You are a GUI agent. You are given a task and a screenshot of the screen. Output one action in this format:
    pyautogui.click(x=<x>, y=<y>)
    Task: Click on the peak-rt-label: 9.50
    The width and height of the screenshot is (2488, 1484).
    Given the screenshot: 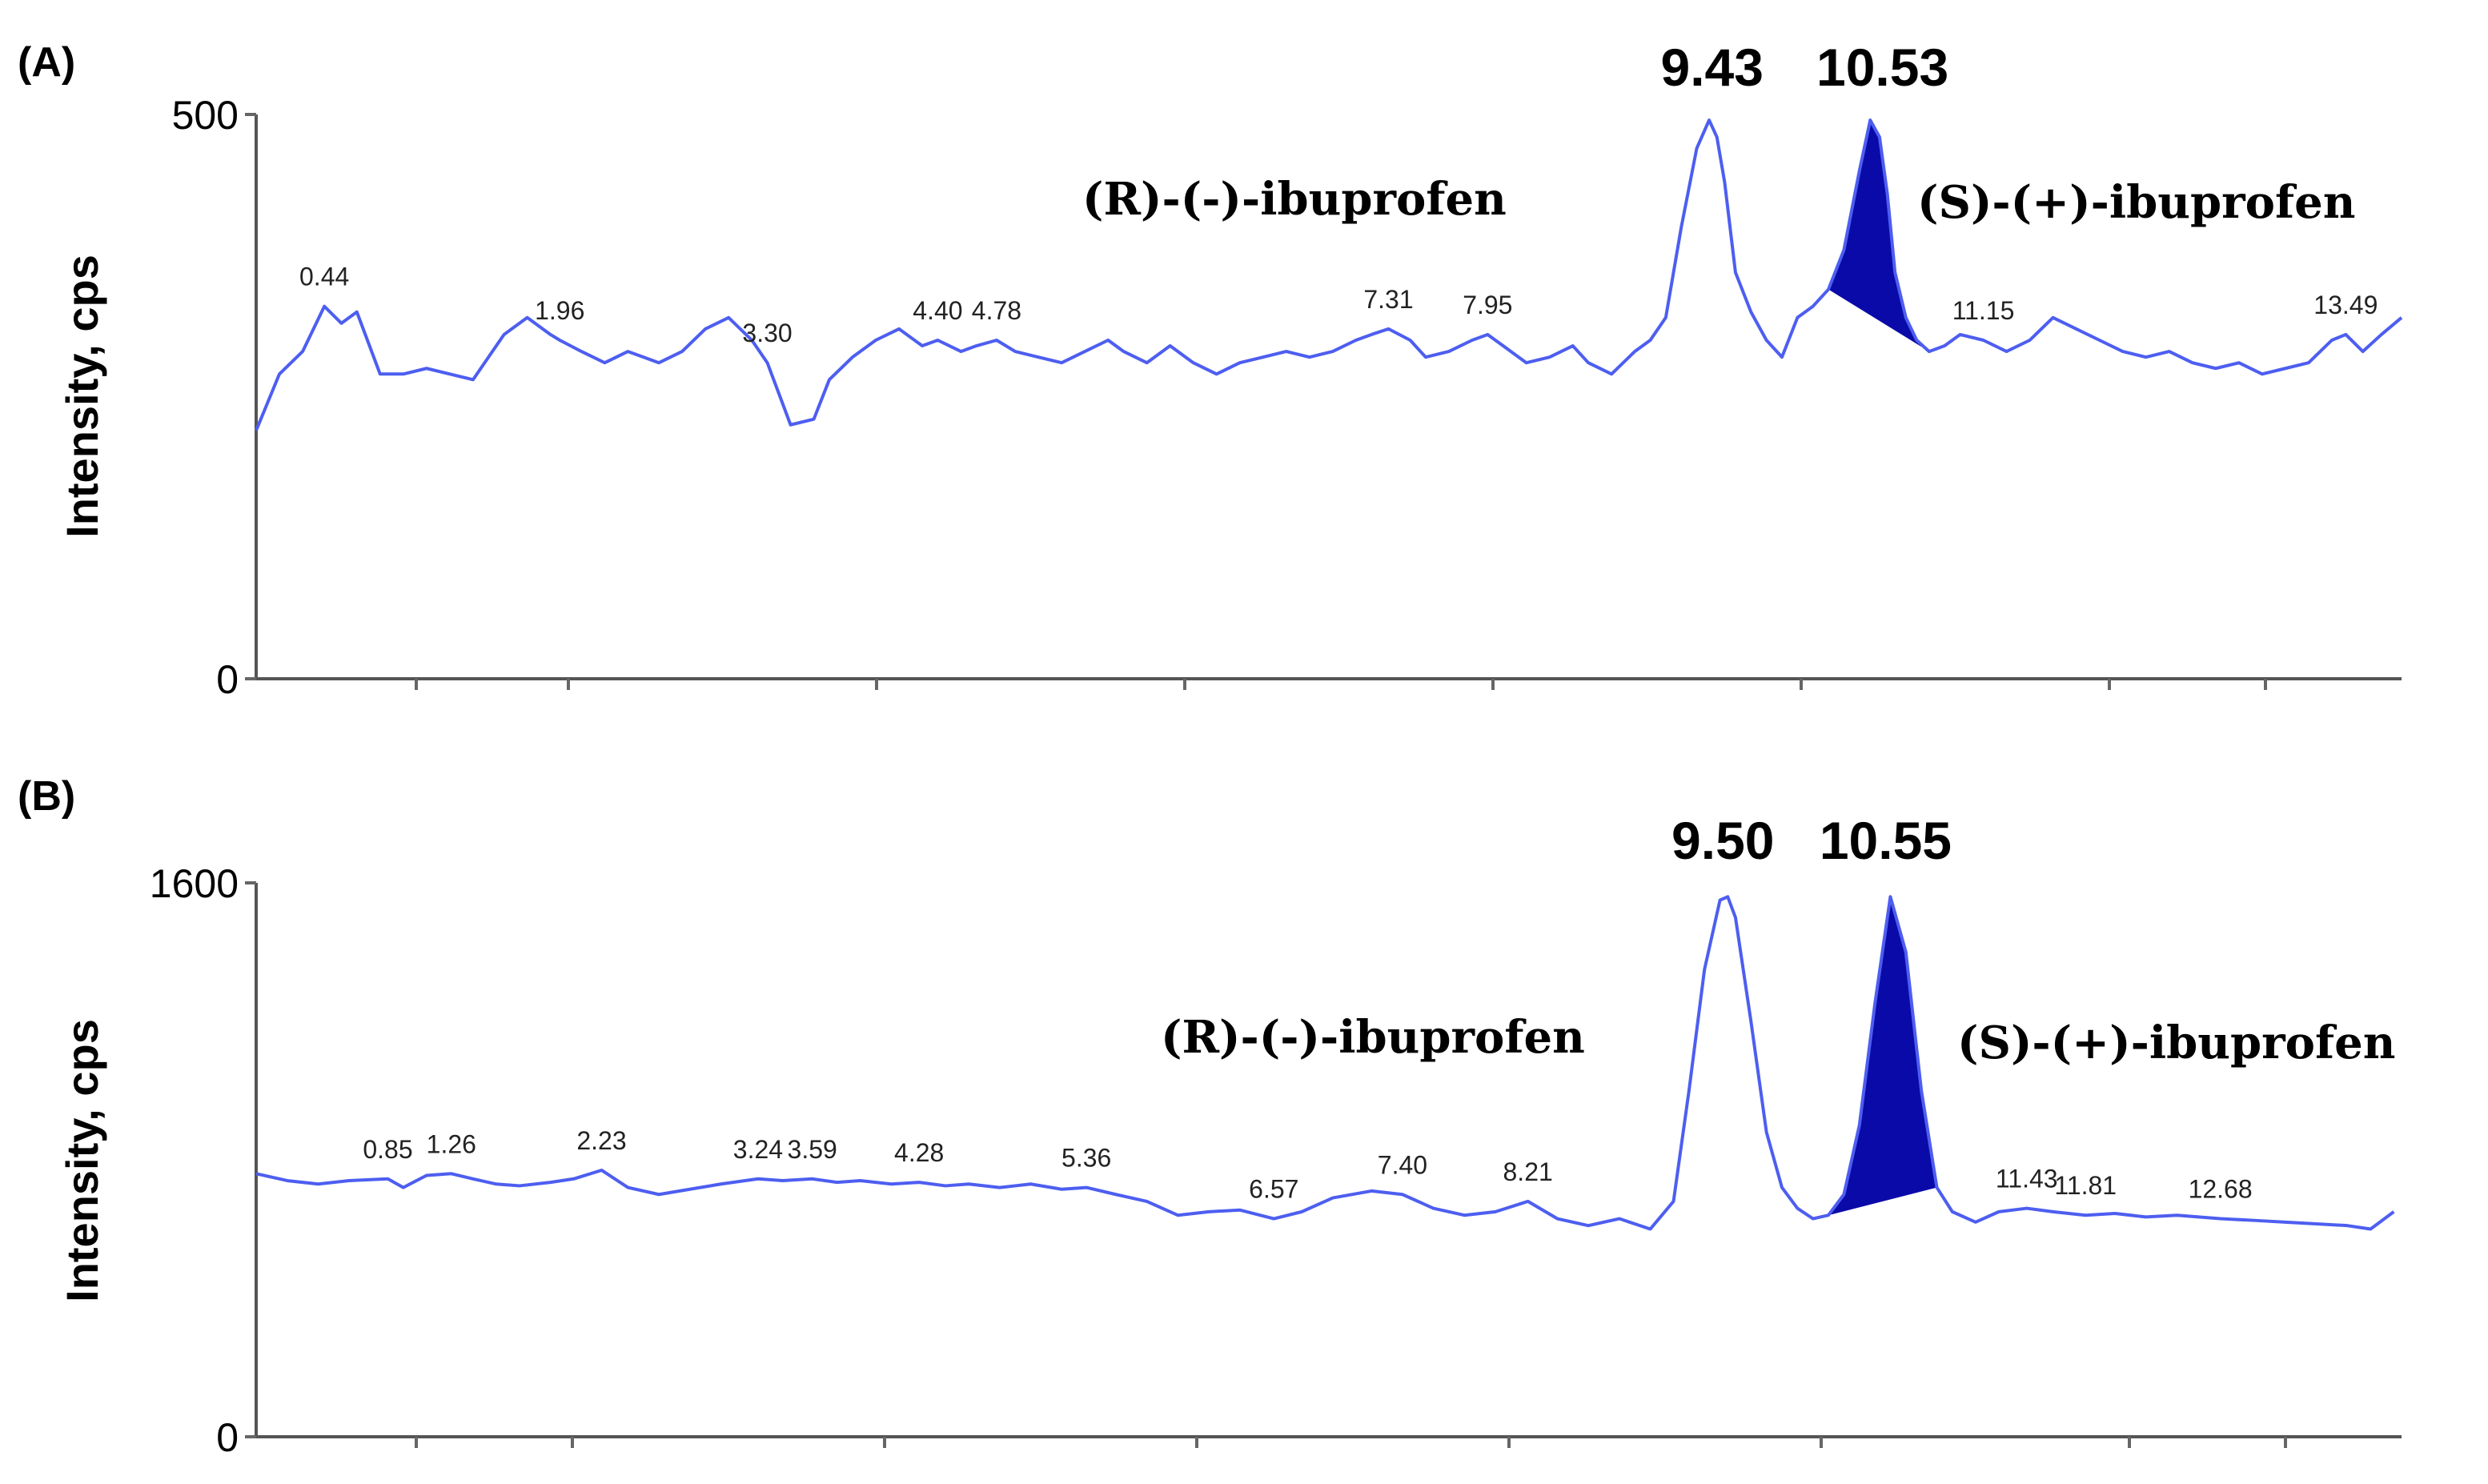 What is the action you would take?
    pyautogui.click(x=1723, y=840)
    